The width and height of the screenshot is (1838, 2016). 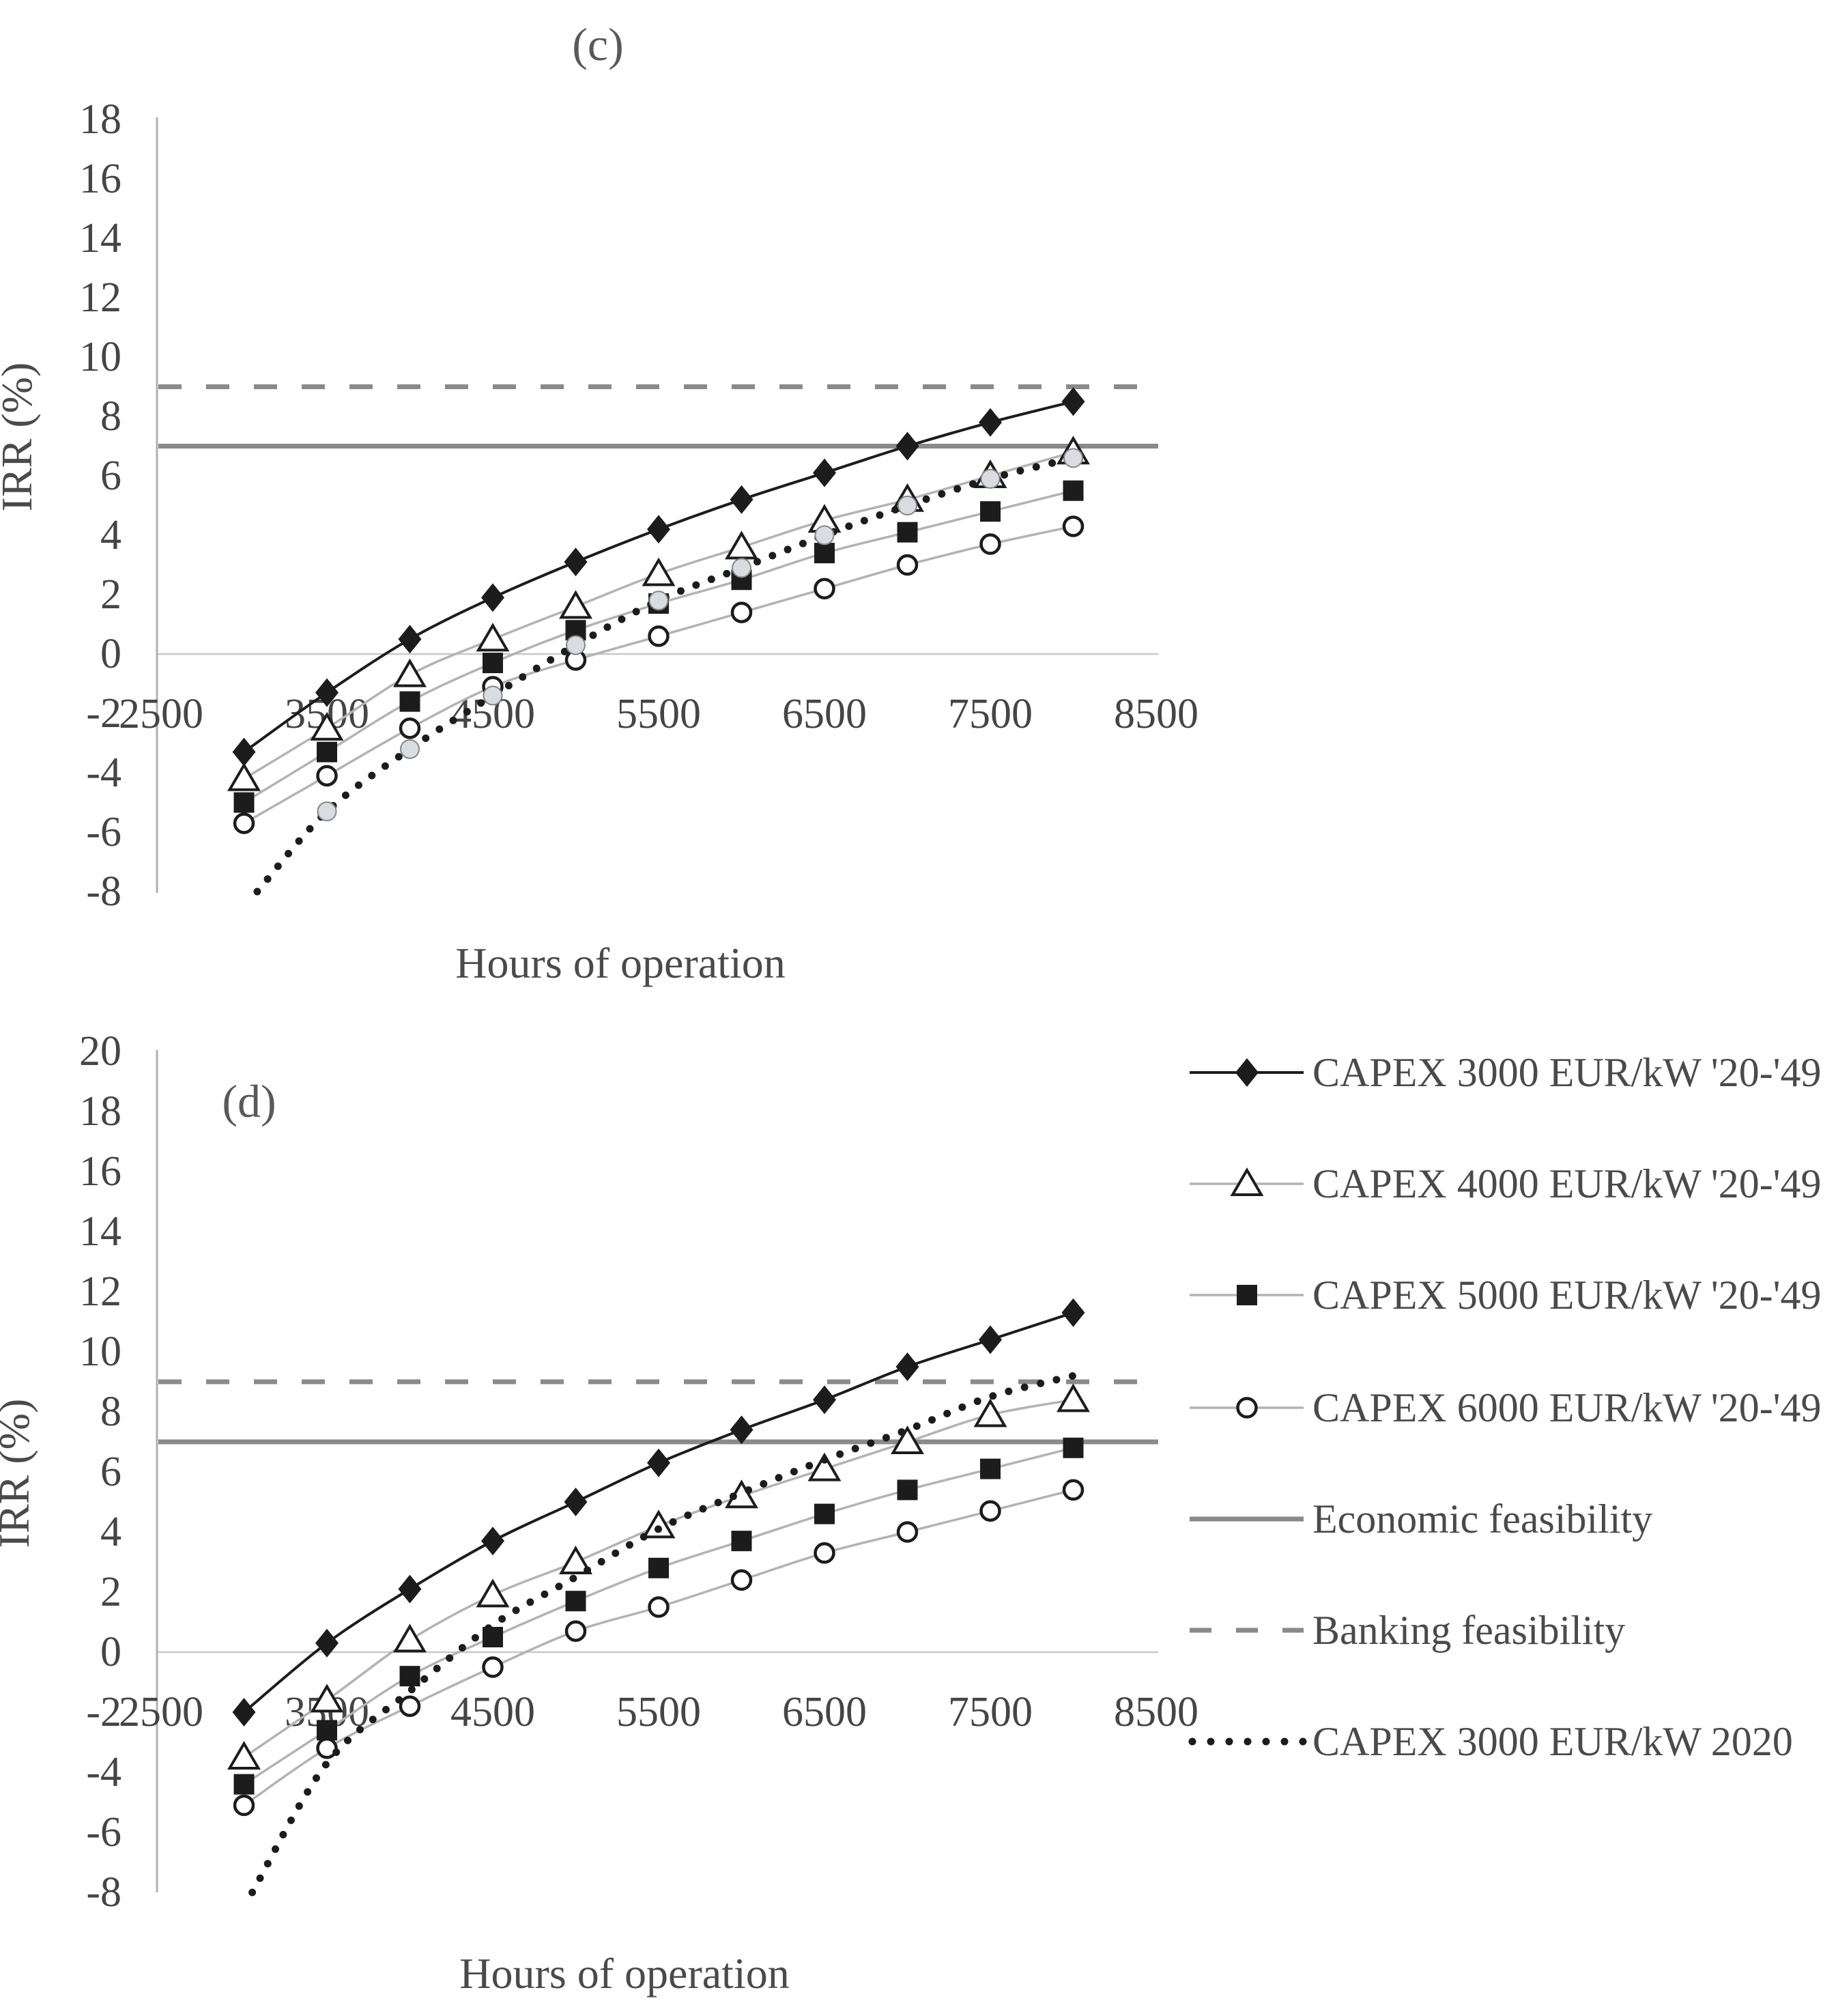 What do you see at coordinates (1567, 1072) in the screenshot?
I see `legend-item-label: CAPEX 3000 EUR/kW '20-'49` at bounding box center [1567, 1072].